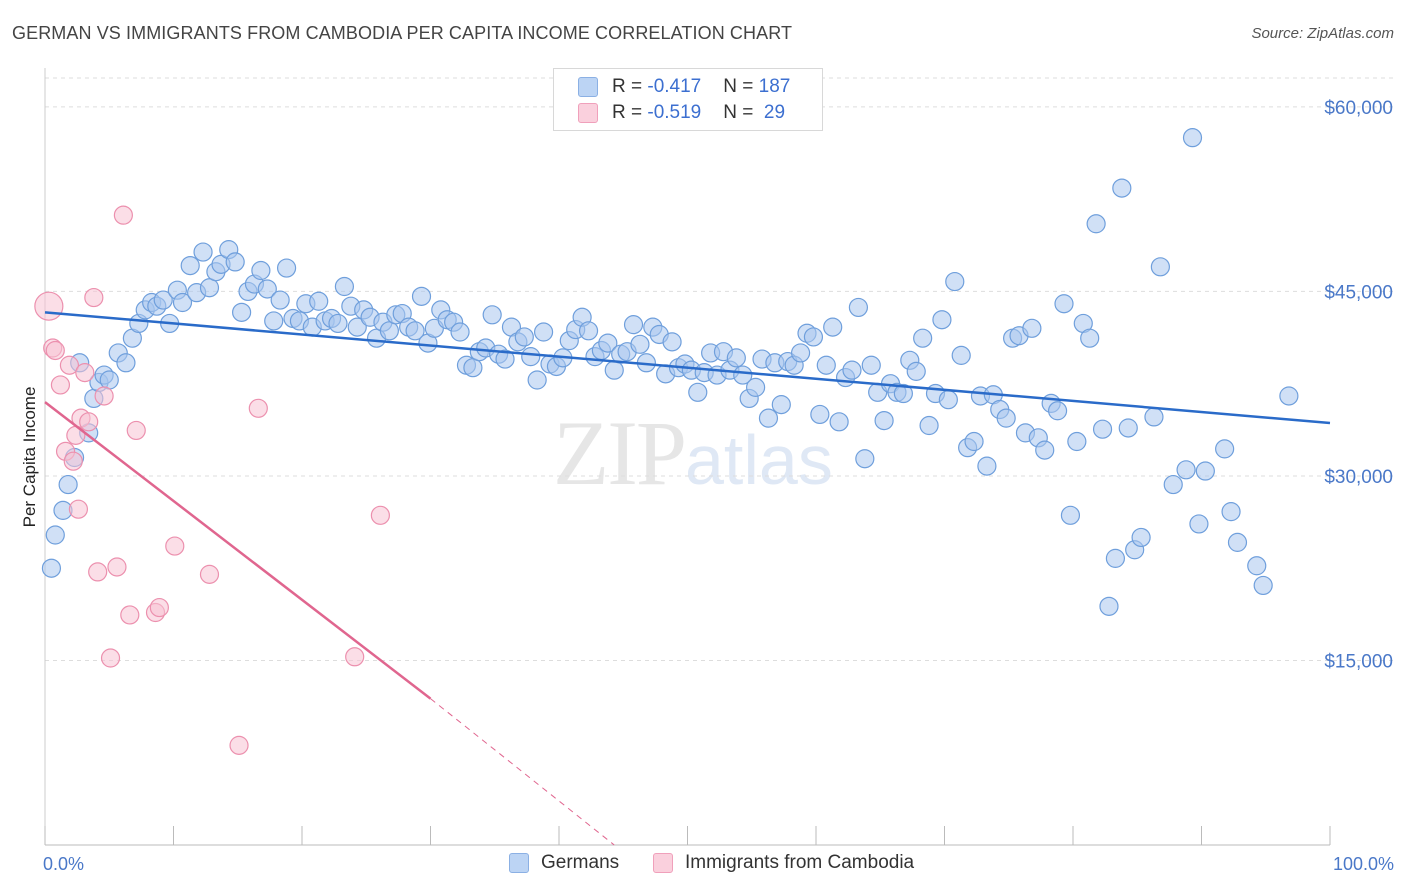  What do you see at coordinates (1358, 108) in the screenshot?
I see `y-tick-label: $60,000` at bounding box center [1358, 108].